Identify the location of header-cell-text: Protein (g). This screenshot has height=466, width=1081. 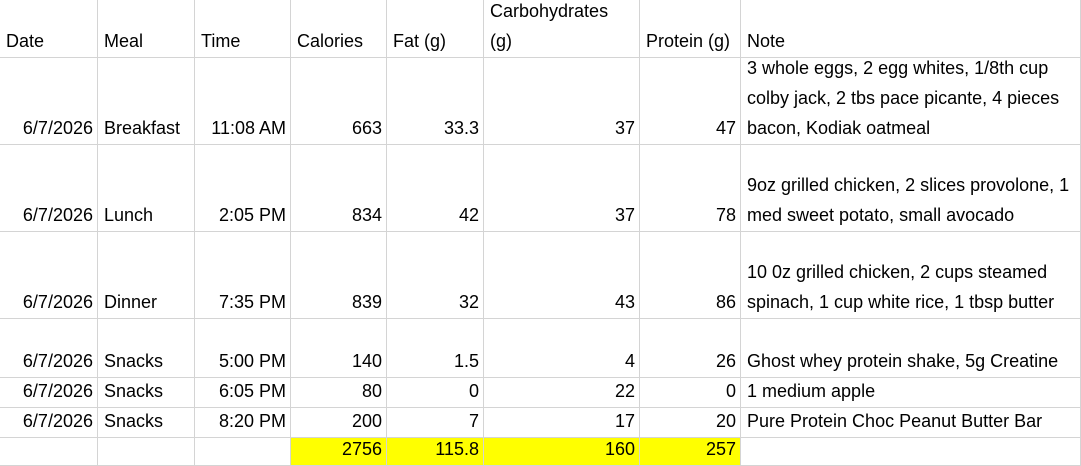
(688, 41).